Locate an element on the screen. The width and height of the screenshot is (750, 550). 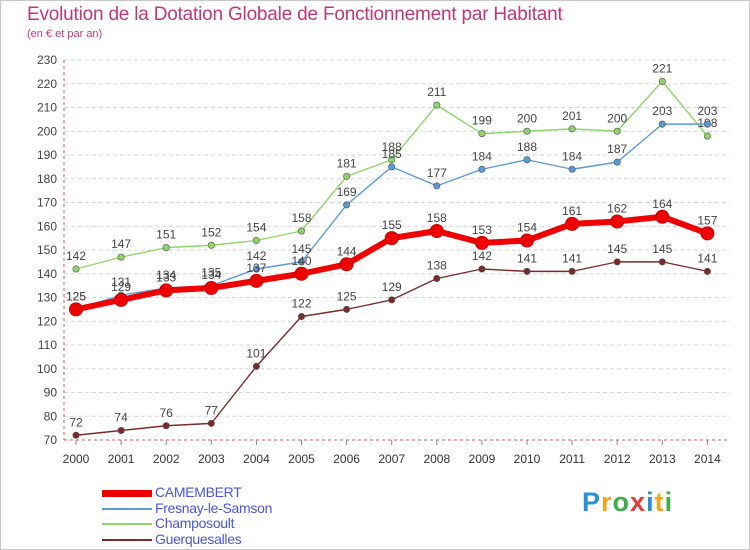
y-tick-label: 190 is located at coordinates (47, 155).